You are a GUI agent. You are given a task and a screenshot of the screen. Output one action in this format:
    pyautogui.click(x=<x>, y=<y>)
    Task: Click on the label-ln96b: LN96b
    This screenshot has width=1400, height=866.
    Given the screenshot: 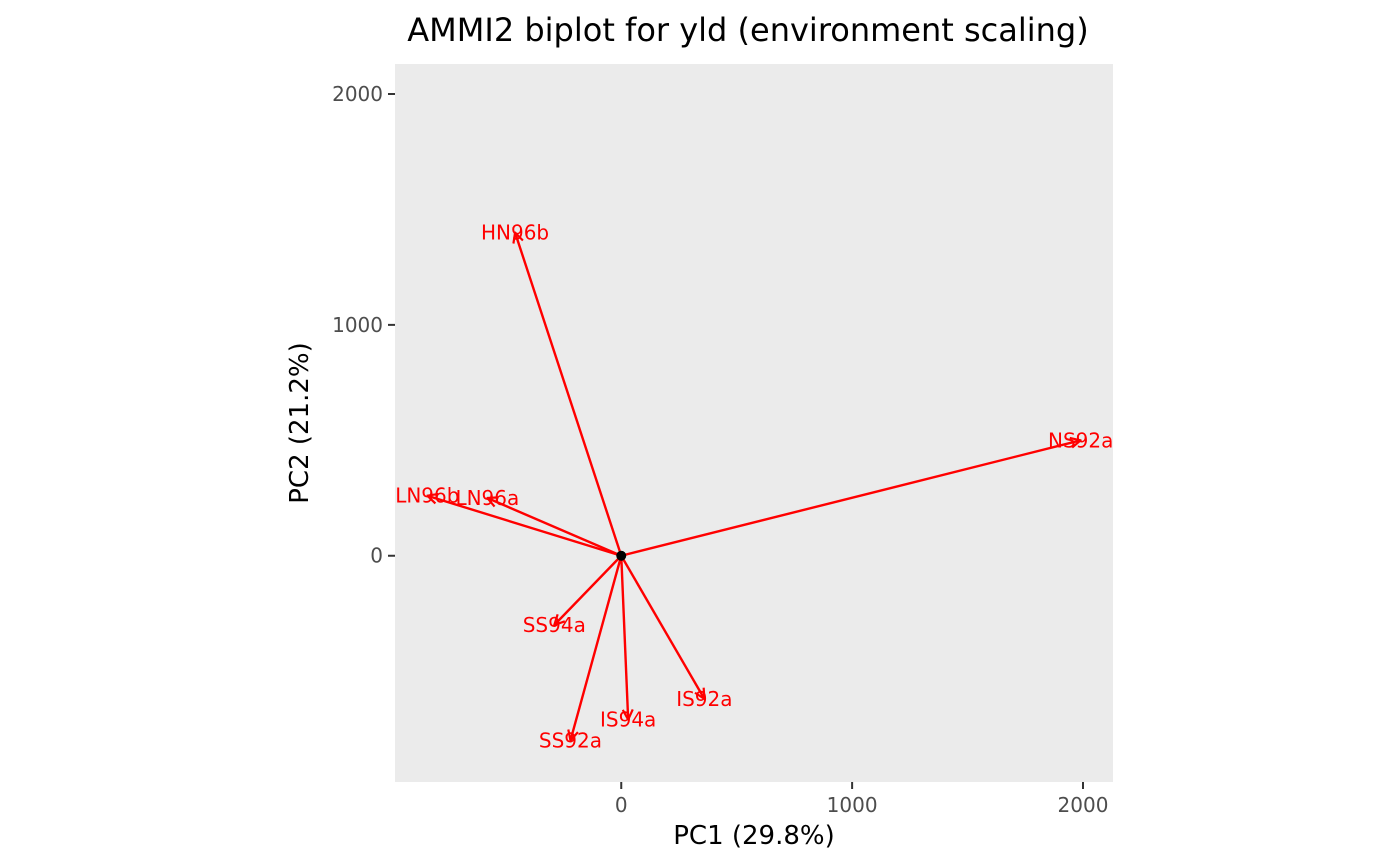 What is the action you would take?
    pyautogui.click(x=427, y=496)
    